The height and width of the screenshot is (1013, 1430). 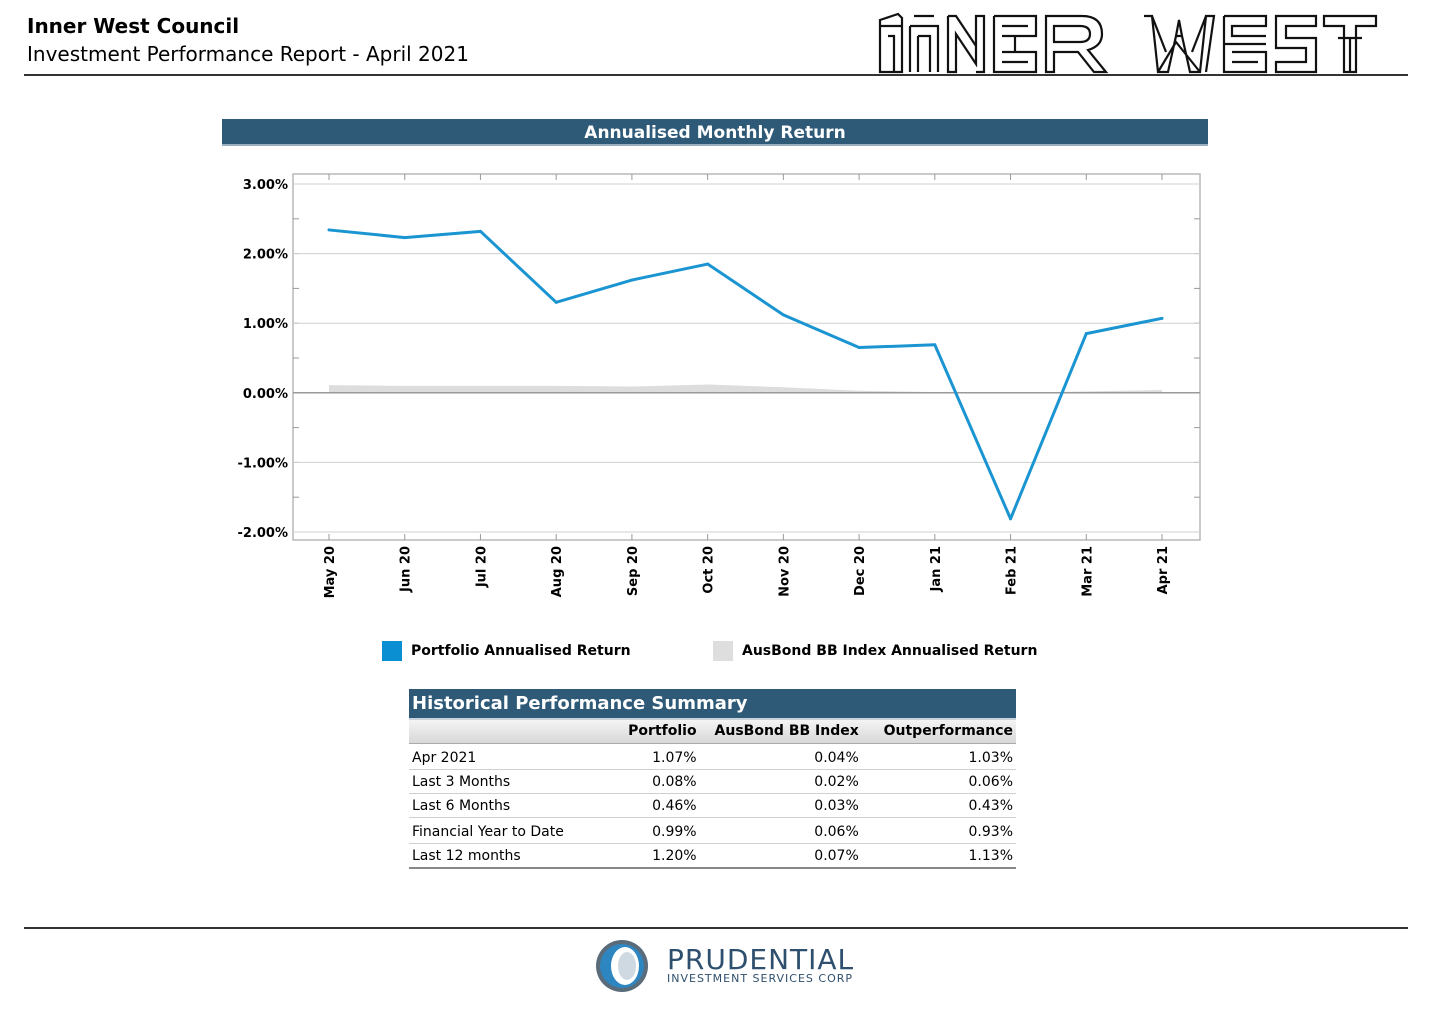 What do you see at coordinates (936, 569) in the screenshot?
I see `x-tick-label: Jan 21` at bounding box center [936, 569].